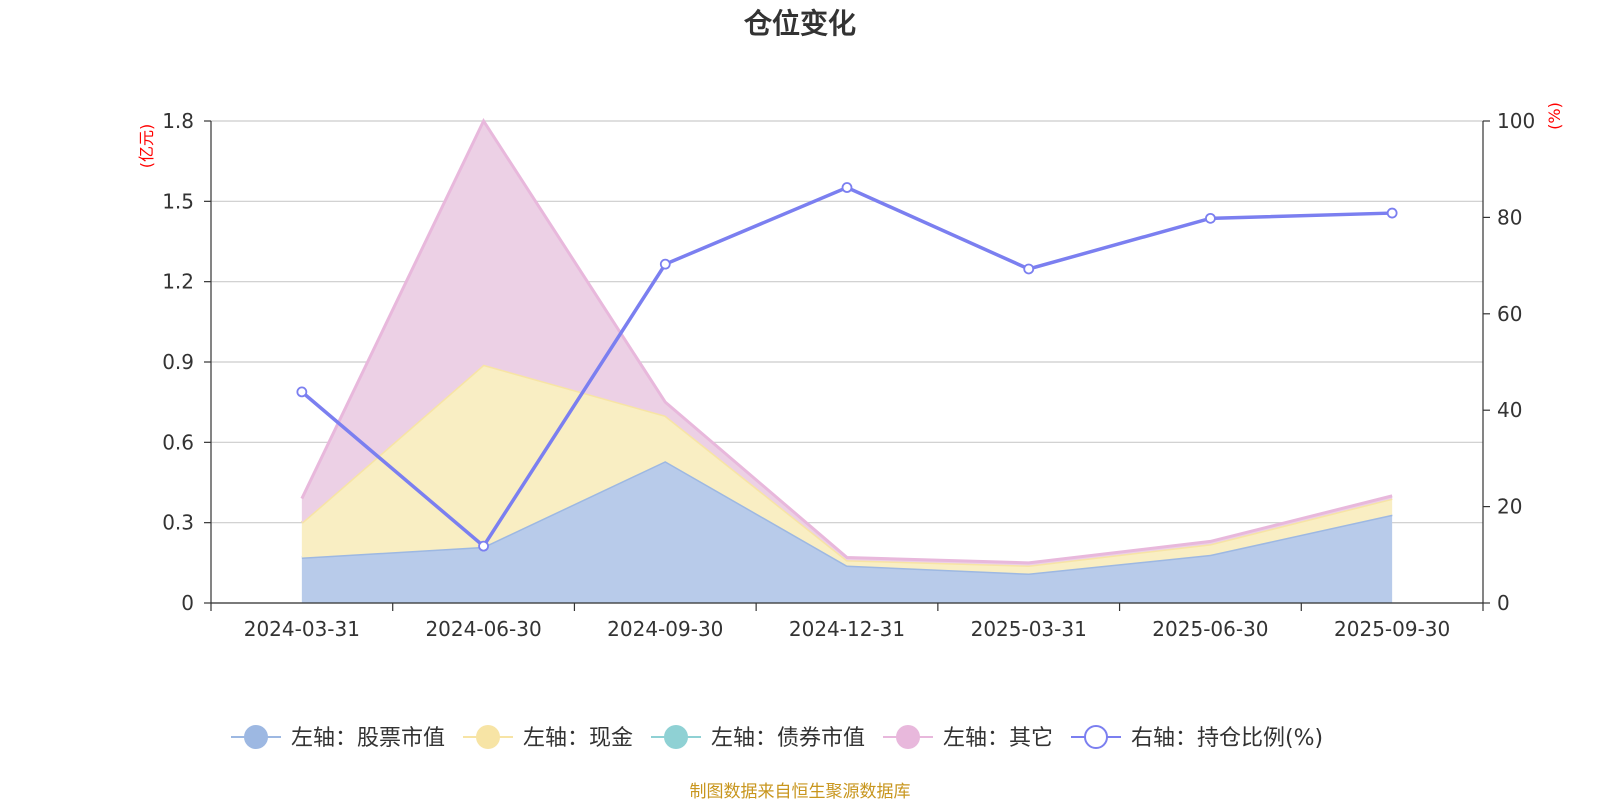 The width and height of the screenshot is (1600, 800). Describe the element at coordinates (368, 738) in the screenshot. I see `legend-label-0: 左轴：股票市值` at that location.